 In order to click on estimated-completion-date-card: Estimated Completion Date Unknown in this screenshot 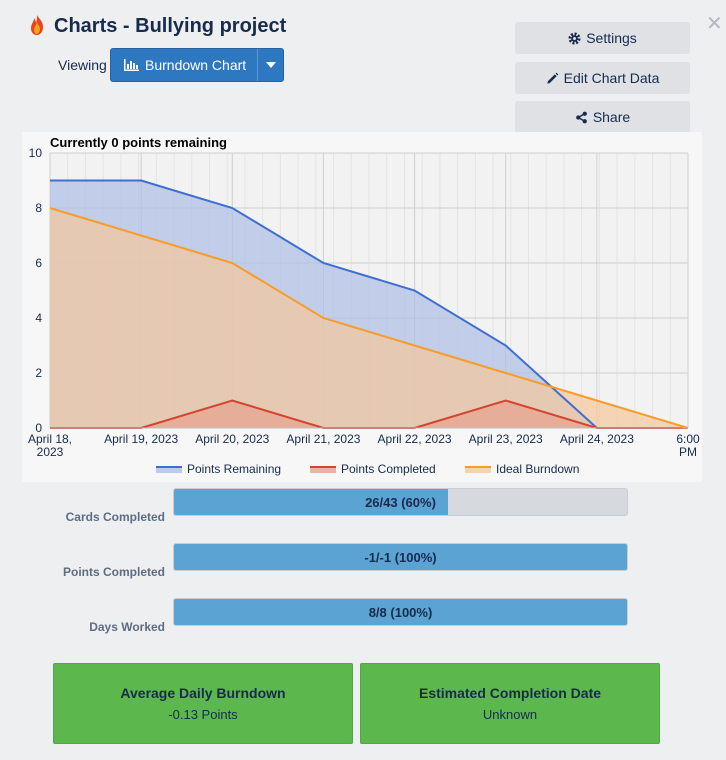, I will do `click(510, 703)`.